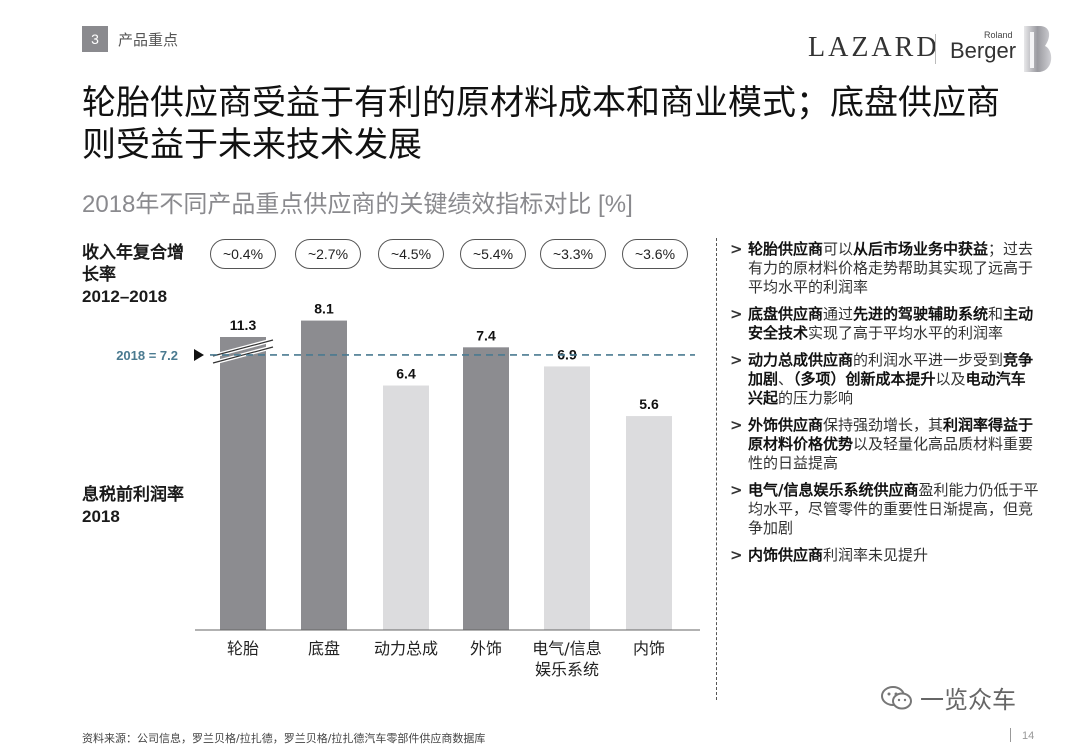  Describe the element at coordinates (998, 35) in the screenshot. I see `roland-logo-text: Roland` at that location.